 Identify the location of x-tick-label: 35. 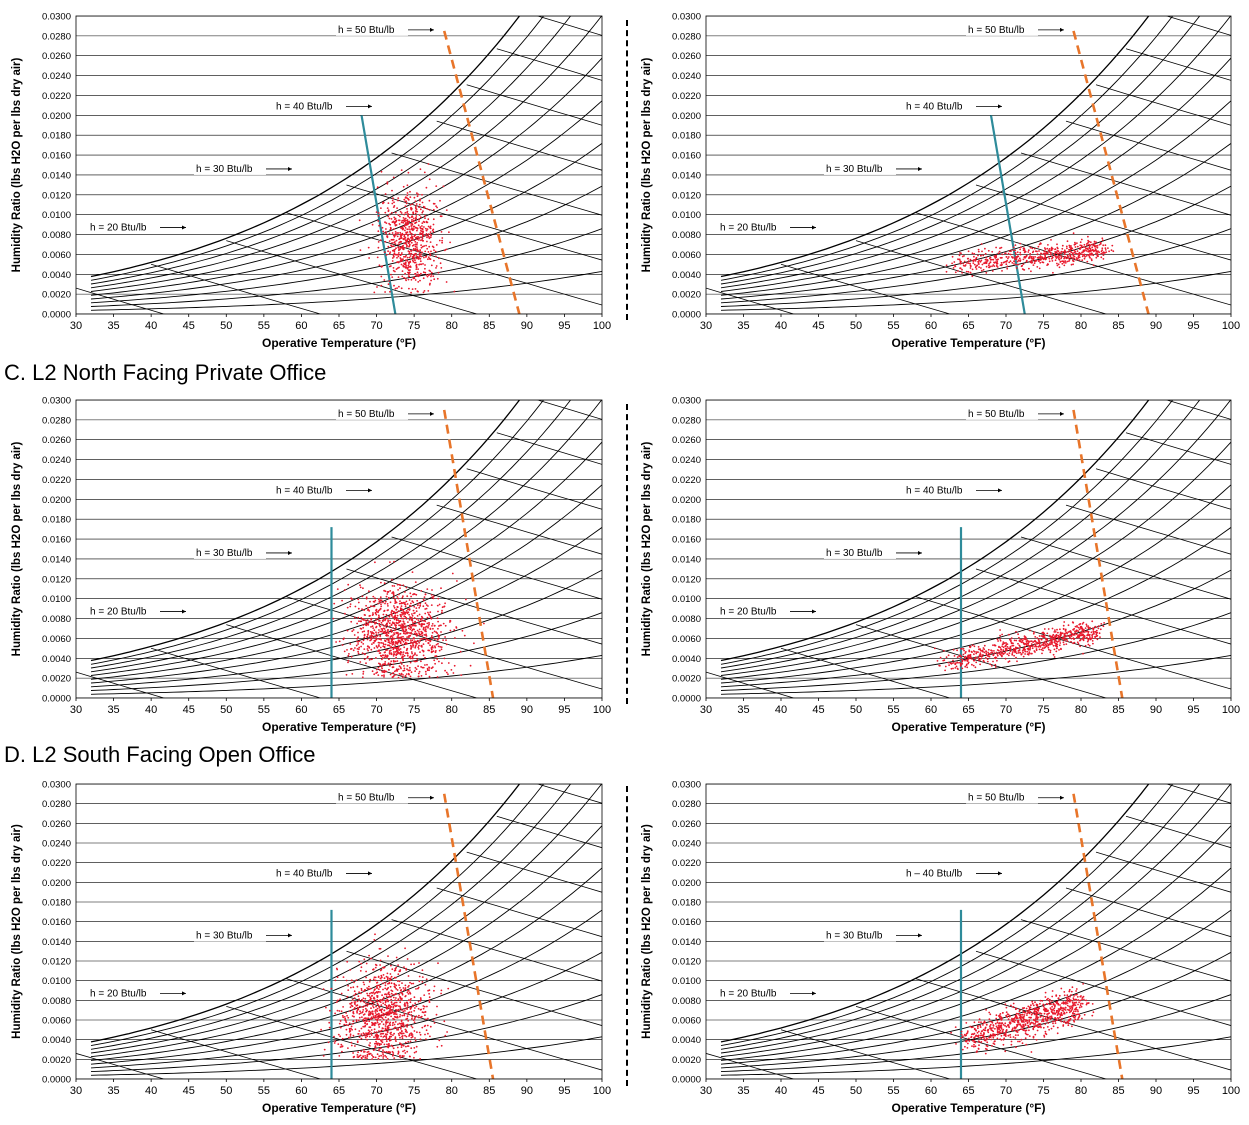
(113, 710).